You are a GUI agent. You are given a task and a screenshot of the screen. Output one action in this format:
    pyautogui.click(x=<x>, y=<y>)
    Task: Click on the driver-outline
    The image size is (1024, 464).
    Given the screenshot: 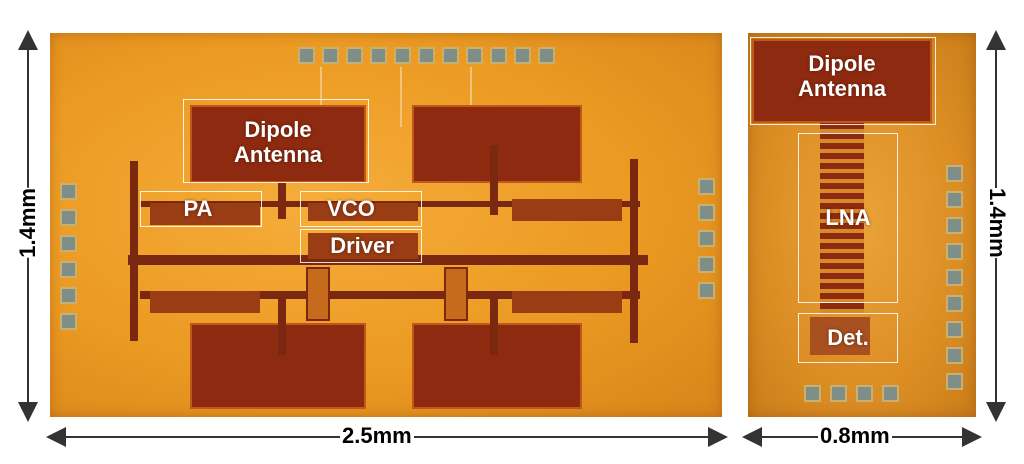 What is the action you would take?
    pyautogui.click(x=361, y=246)
    